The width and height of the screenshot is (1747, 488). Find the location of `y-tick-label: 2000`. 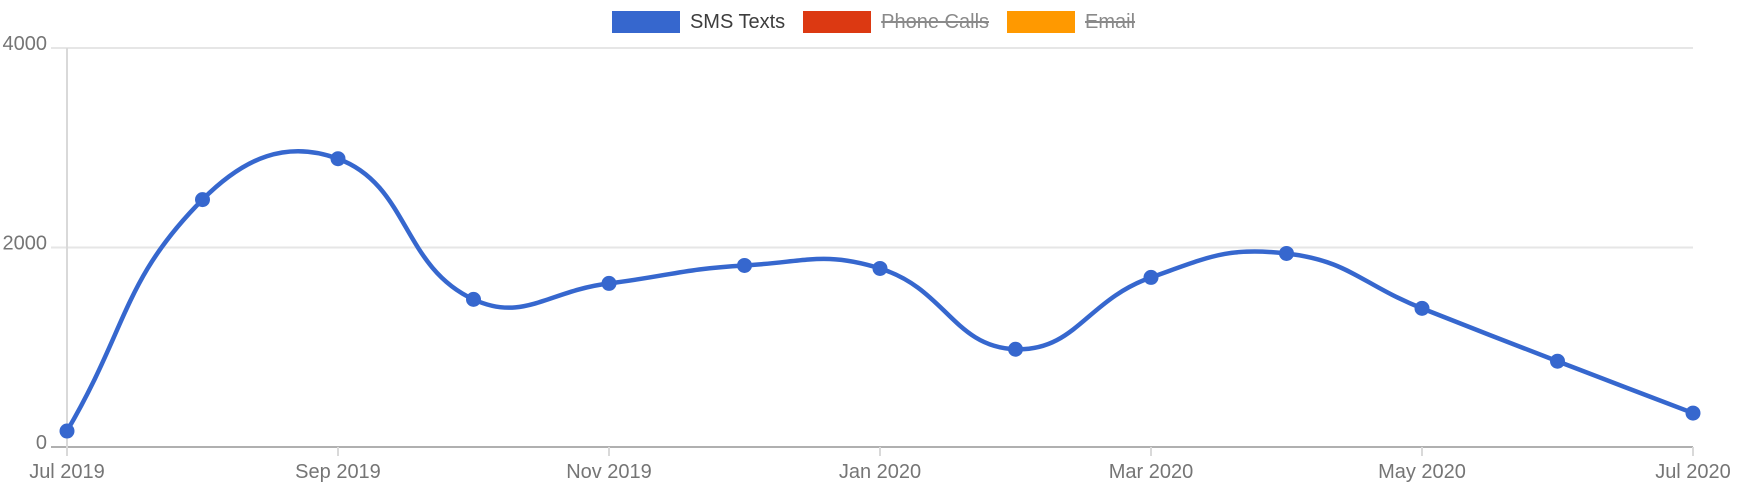

y-tick-label: 2000 is located at coordinates (25, 244).